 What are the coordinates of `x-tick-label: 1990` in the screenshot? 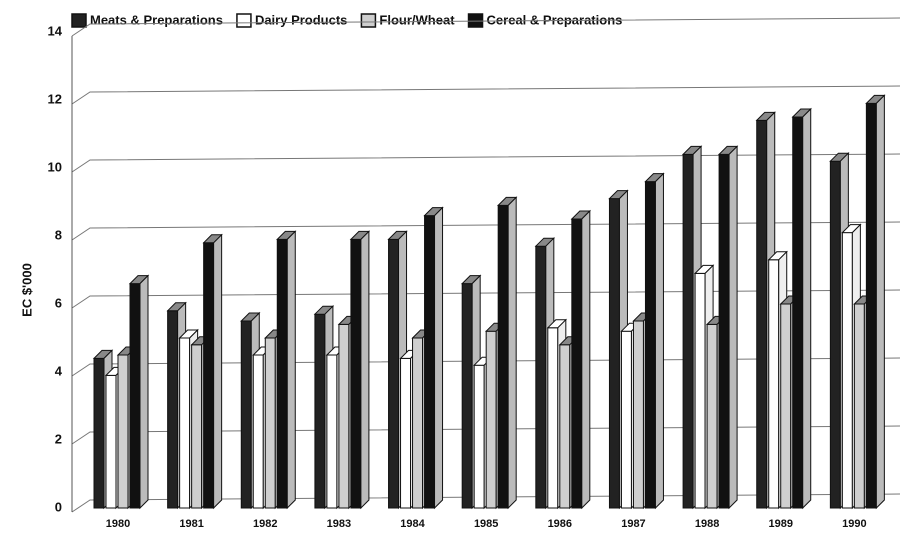 It's located at (854, 524).